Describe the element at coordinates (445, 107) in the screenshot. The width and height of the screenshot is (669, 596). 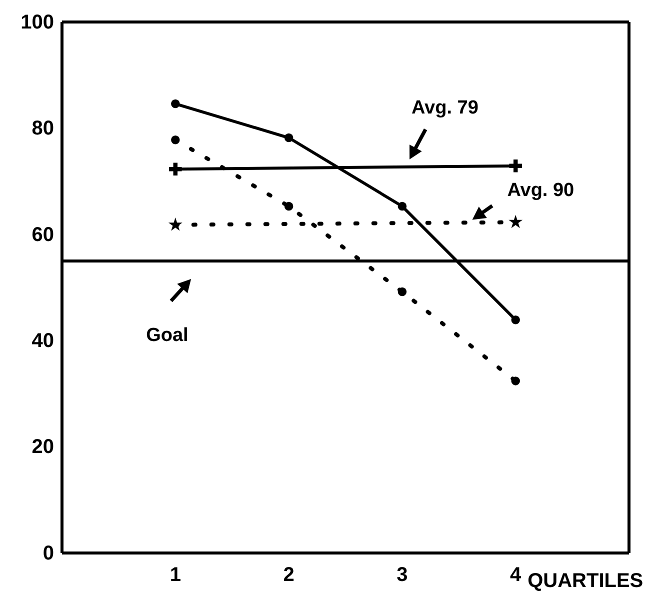
I see `annotation: Avg. 79` at that location.